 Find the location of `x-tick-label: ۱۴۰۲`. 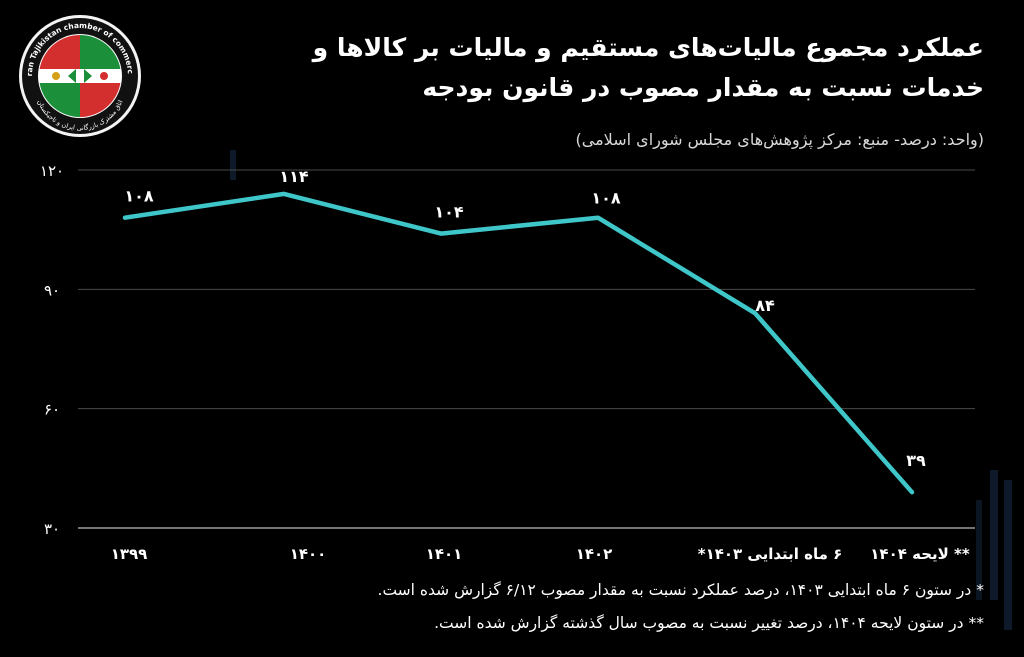

x-tick-label: ۱۴۰۲ is located at coordinates (594, 554).